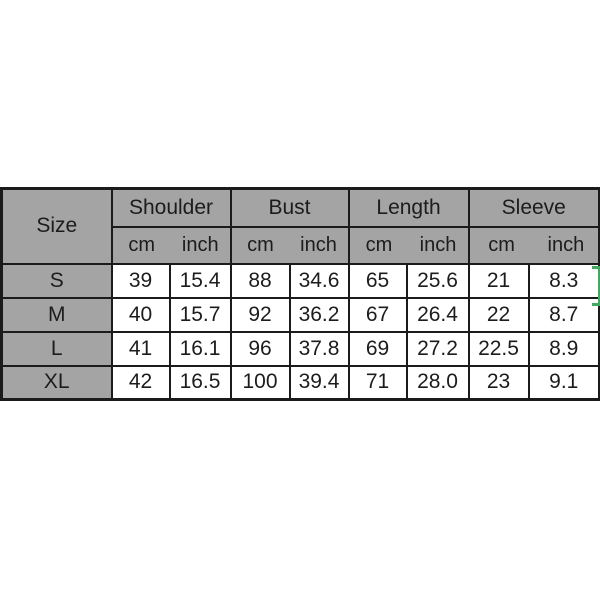 Image resolution: width=600 pixels, height=600 pixels. I want to click on cell-sleeve-cm: 22.5, so click(498, 348).